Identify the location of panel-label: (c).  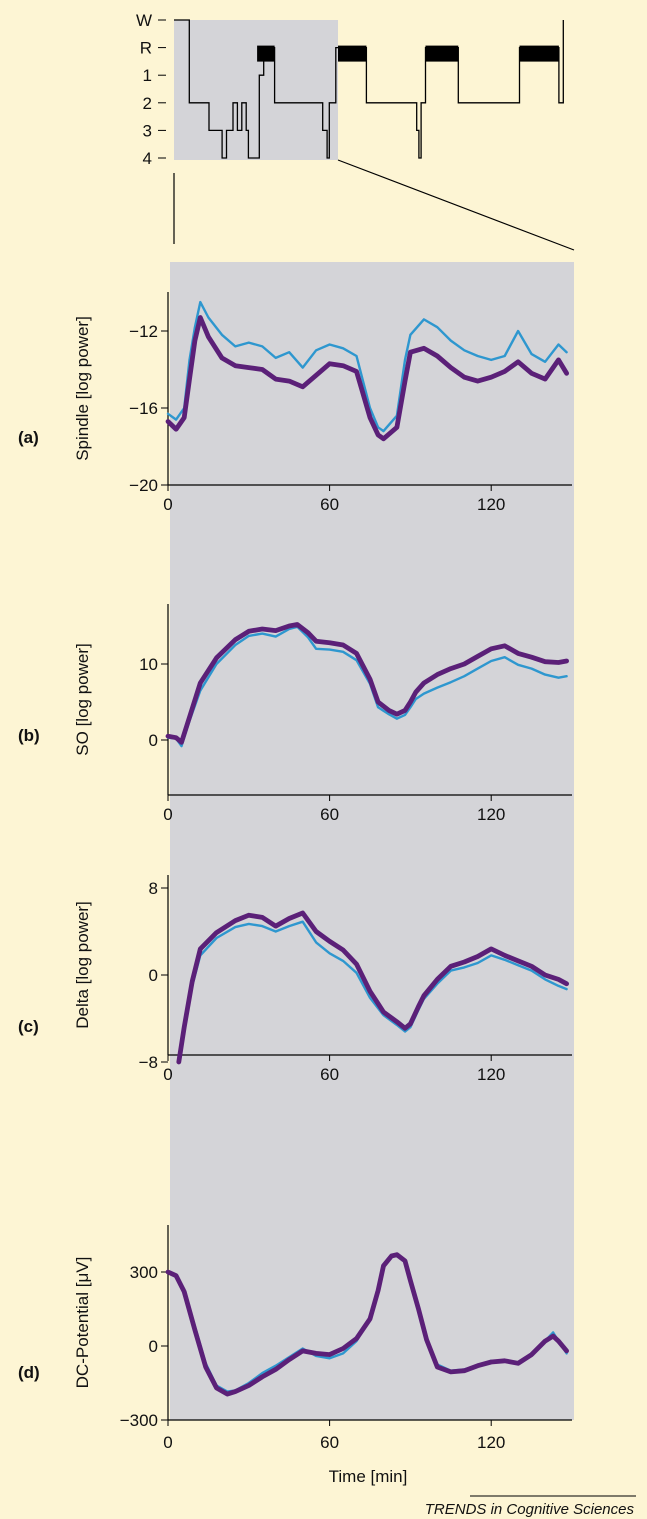
(28, 1026).